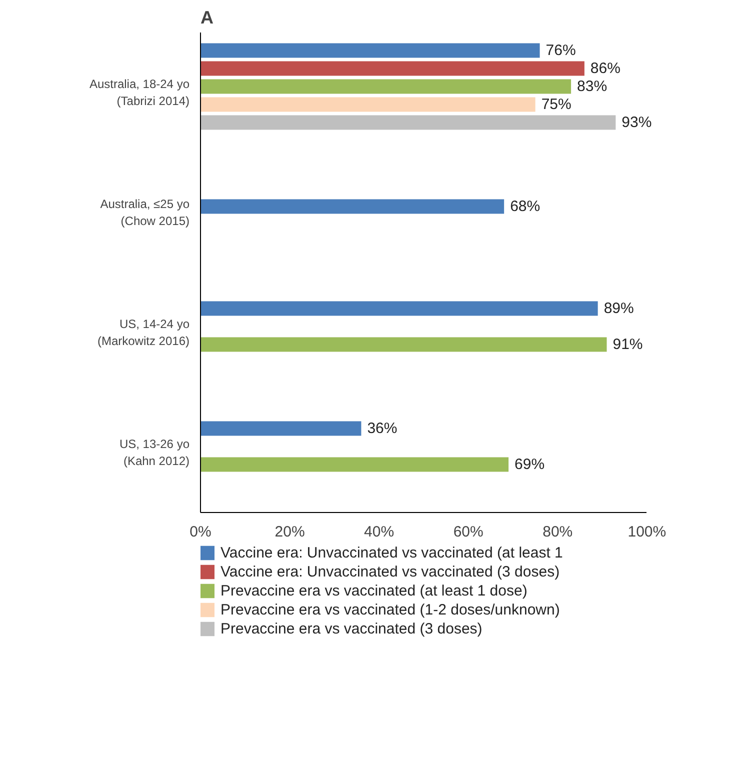  I want to click on x-tick-label: 100%, so click(647, 532).